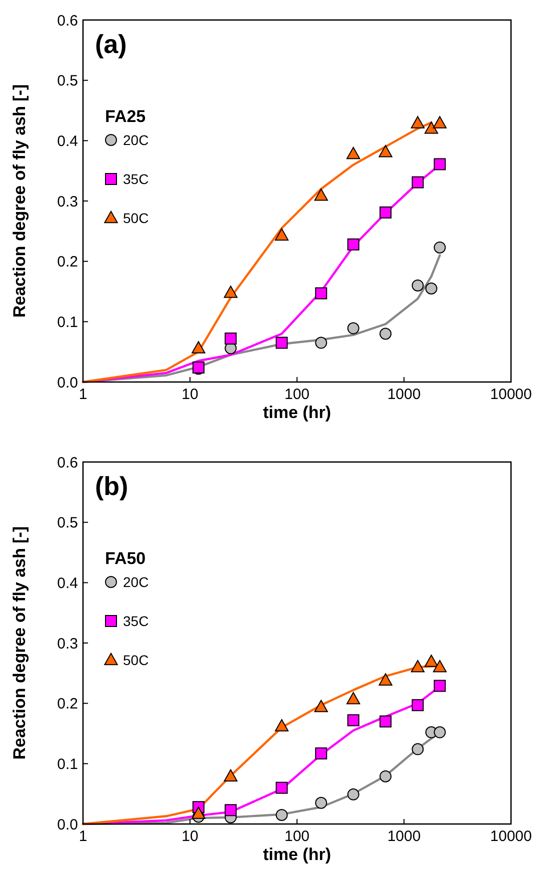 The width and height of the screenshot is (539, 870). What do you see at coordinates (111, 486) in the screenshot?
I see `chart-title: (b)` at bounding box center [111, 486].